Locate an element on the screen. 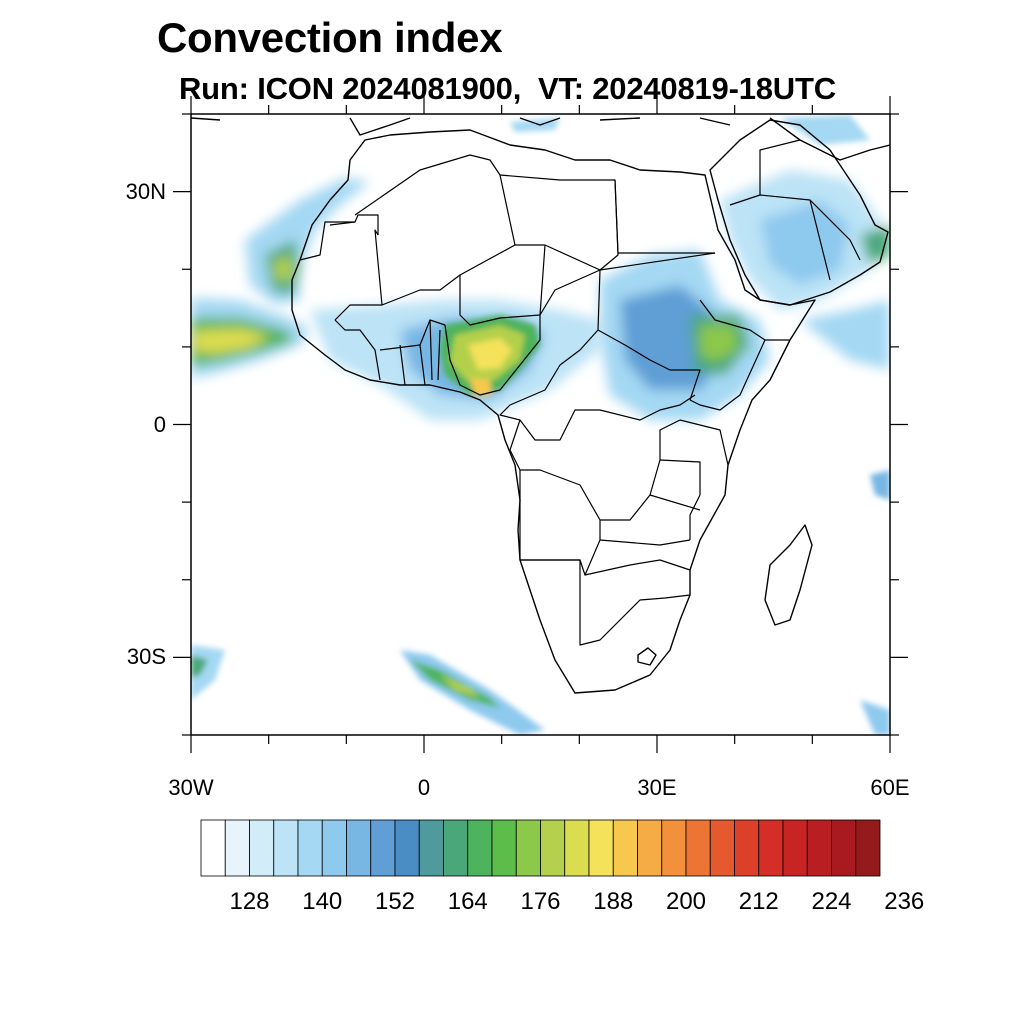 The image size is (1024, 1024). field-nigeria-core is located at coordinates (490, 354).